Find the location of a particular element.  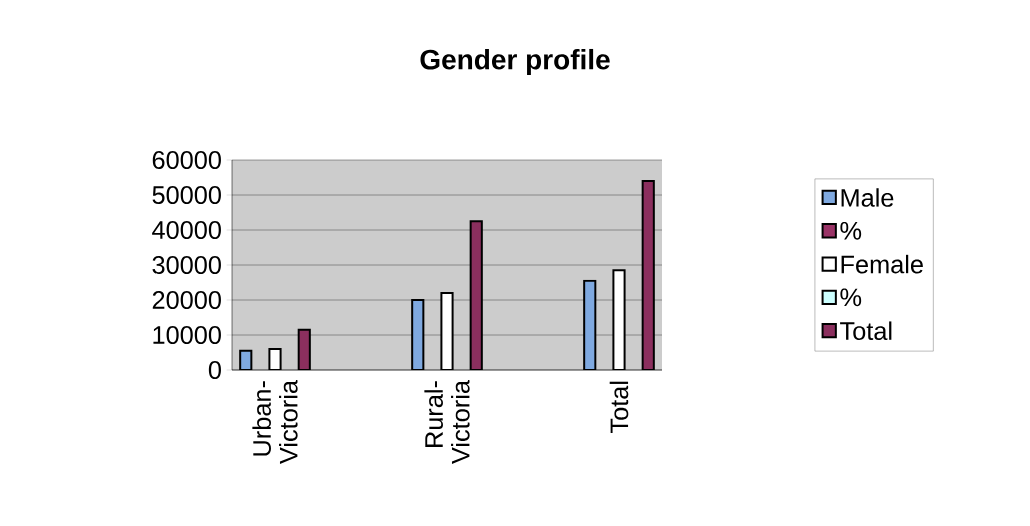

y-tick-label: 20000 is located at coordinates (186, 300).